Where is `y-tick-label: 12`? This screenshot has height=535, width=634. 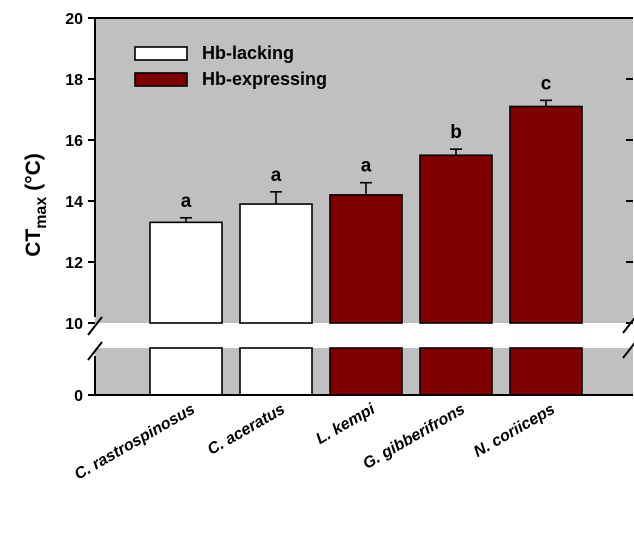
y-tick-label: 12 is located at coordinates (74, 263).